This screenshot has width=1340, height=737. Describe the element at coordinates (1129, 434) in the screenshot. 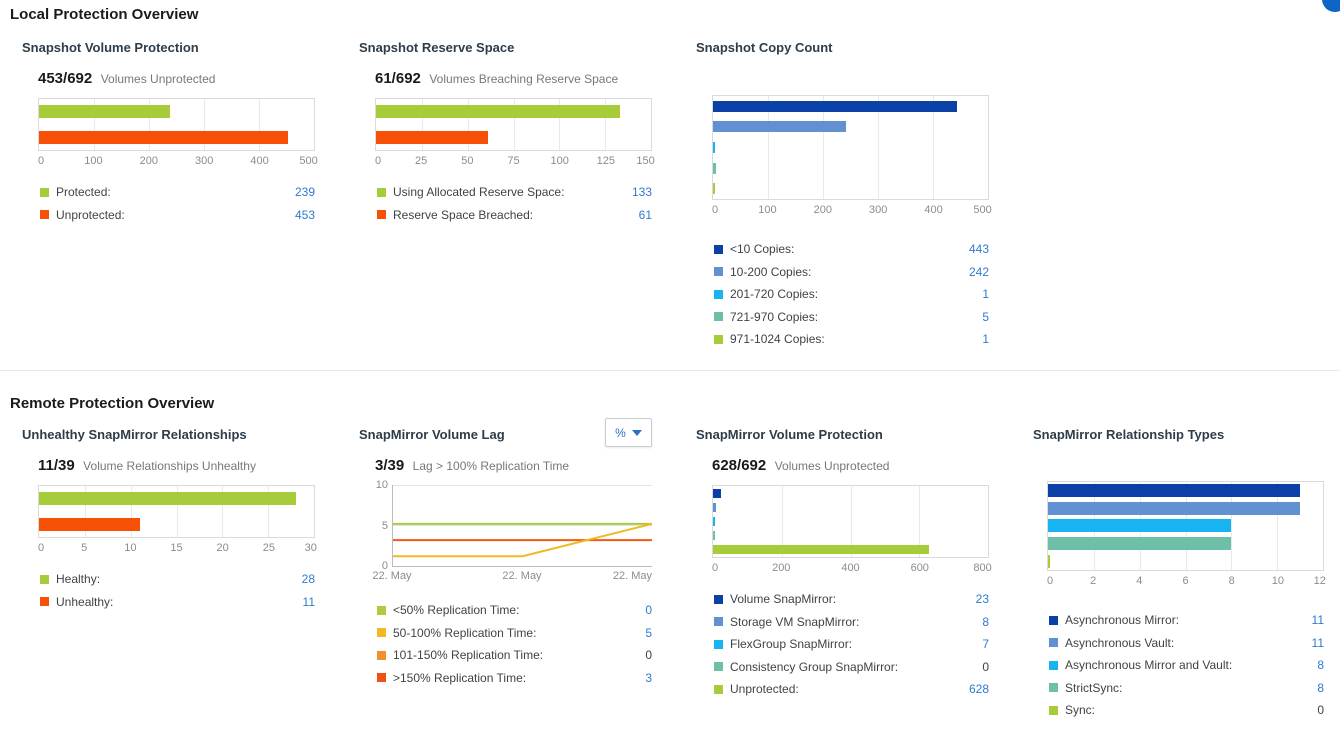

I see `panel-title: SnapMirror Relationship Types` at that location.